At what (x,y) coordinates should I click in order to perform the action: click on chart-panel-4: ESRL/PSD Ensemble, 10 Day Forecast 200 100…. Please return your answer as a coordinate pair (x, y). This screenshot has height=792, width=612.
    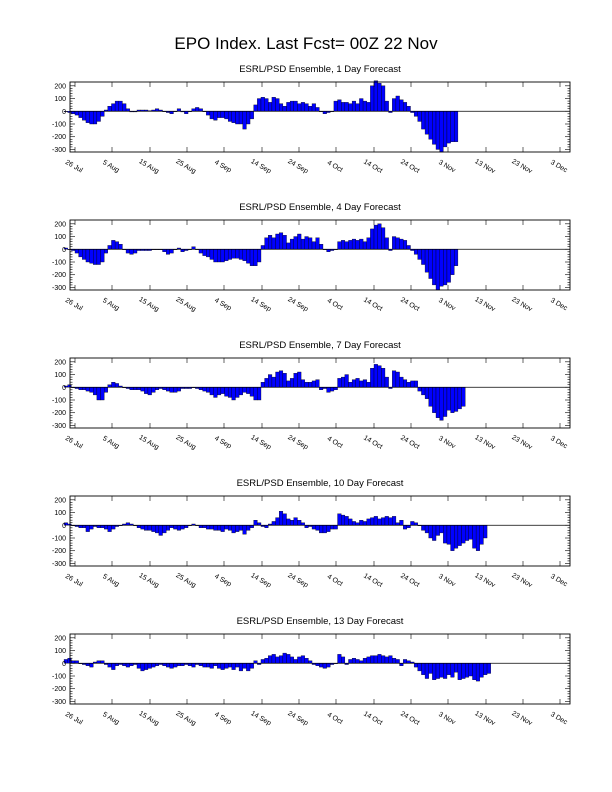
    Looking at the image, I should click on (311, 534).